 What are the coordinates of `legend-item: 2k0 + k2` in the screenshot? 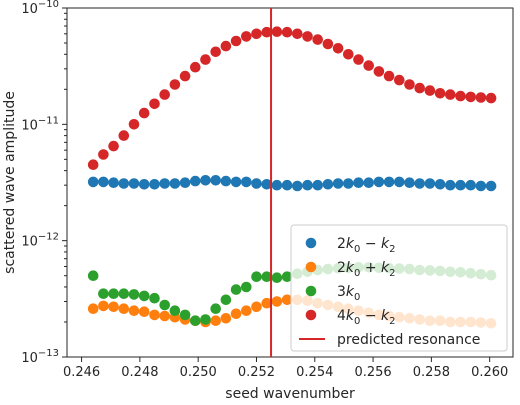 It's located at (350, 269).